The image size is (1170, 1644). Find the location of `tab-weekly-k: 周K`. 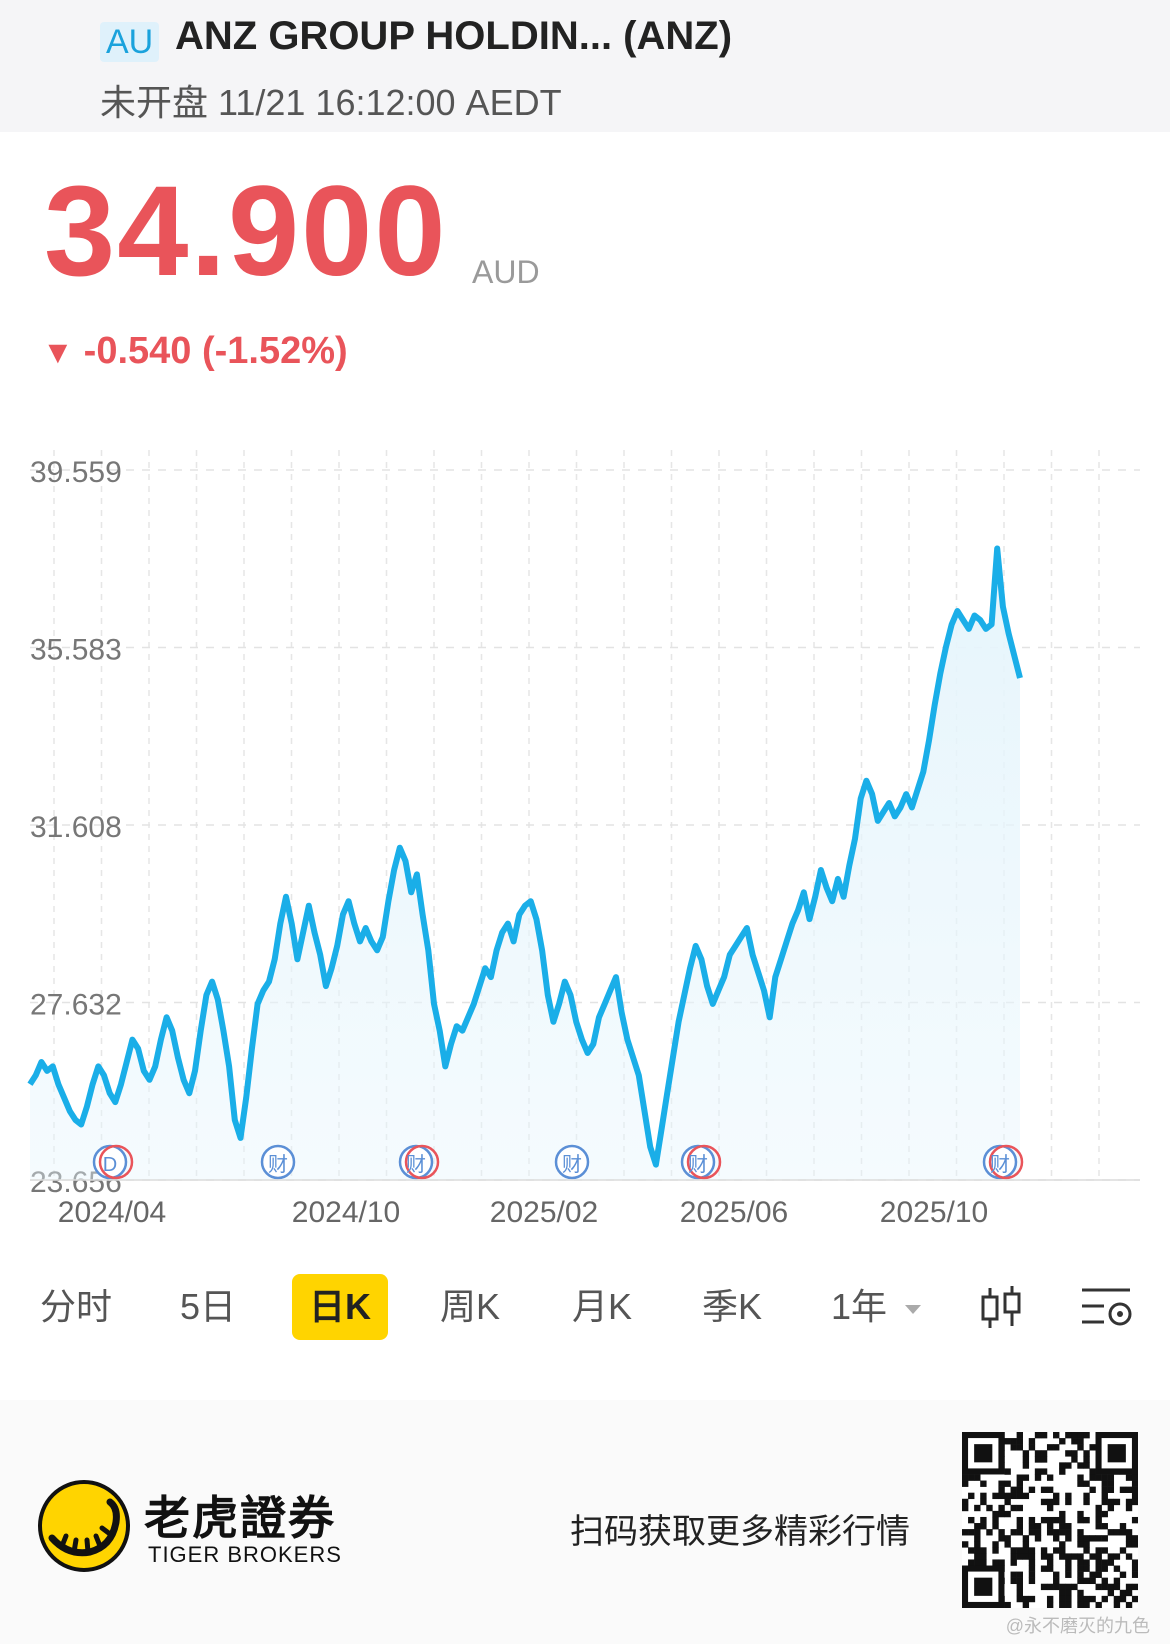

tab-weekly-k: 周K is located at coordinates (469, 1306).